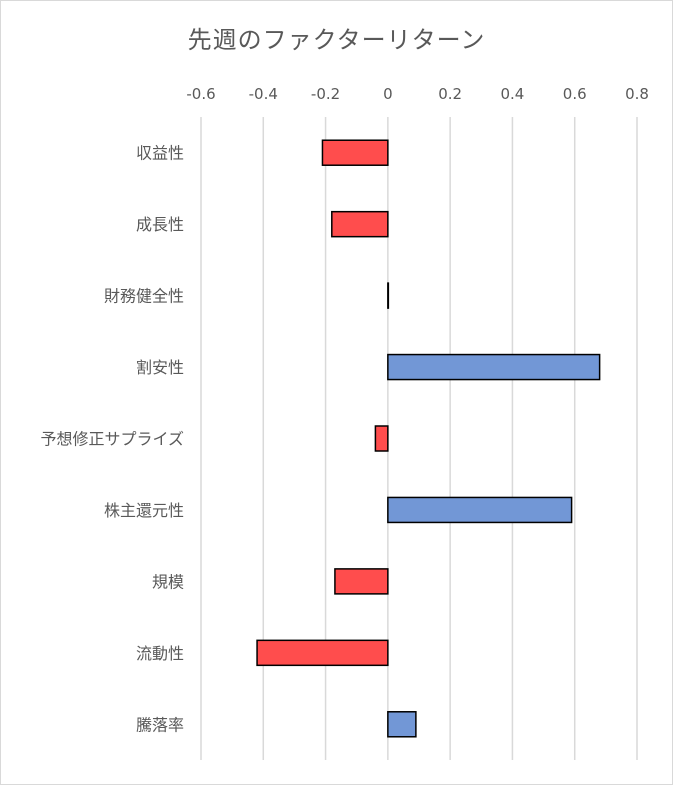 The width and height of the screenshot is (673, 785). Describe the element at coordinates (575, 94) in the screenshot. I see `x-tick-label: 0.6` at that location.